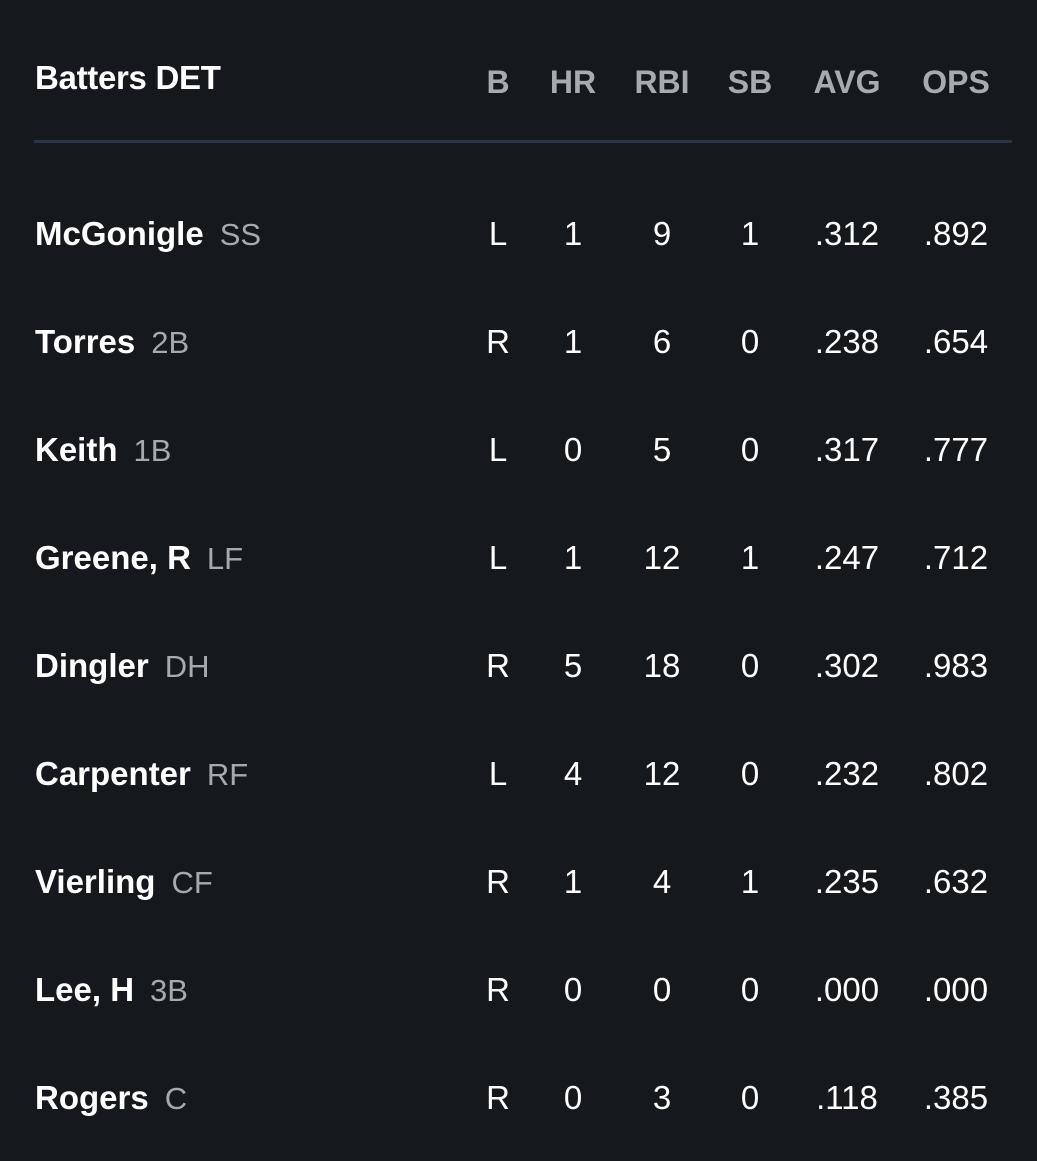 The height and width of the screenshot is (1161, 1037). I want to click on player-name: Carpenter, so click(113, 773).